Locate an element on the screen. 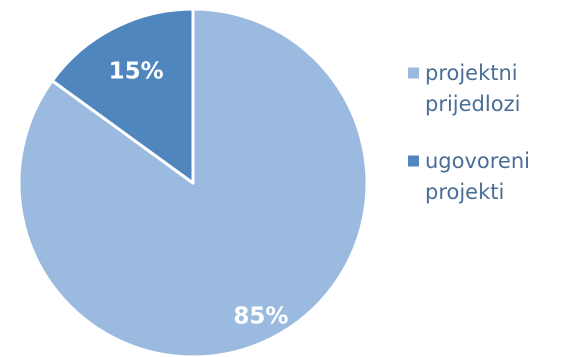 This screenshot has height=357, width=562. legend-label-1-line-1: projekti is located at coordinates (464, 192).